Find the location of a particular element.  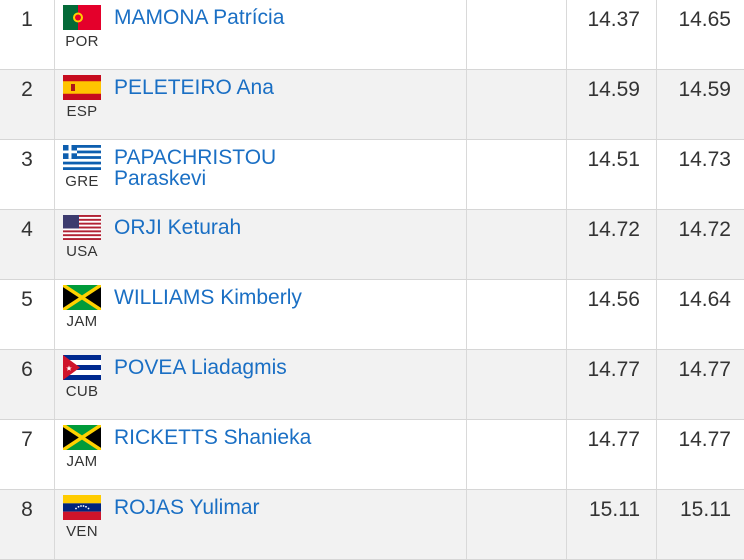

table-row: 8 VEN ROJAS Yulimar 15.11 15.11 is located at coordinates (372, 525).